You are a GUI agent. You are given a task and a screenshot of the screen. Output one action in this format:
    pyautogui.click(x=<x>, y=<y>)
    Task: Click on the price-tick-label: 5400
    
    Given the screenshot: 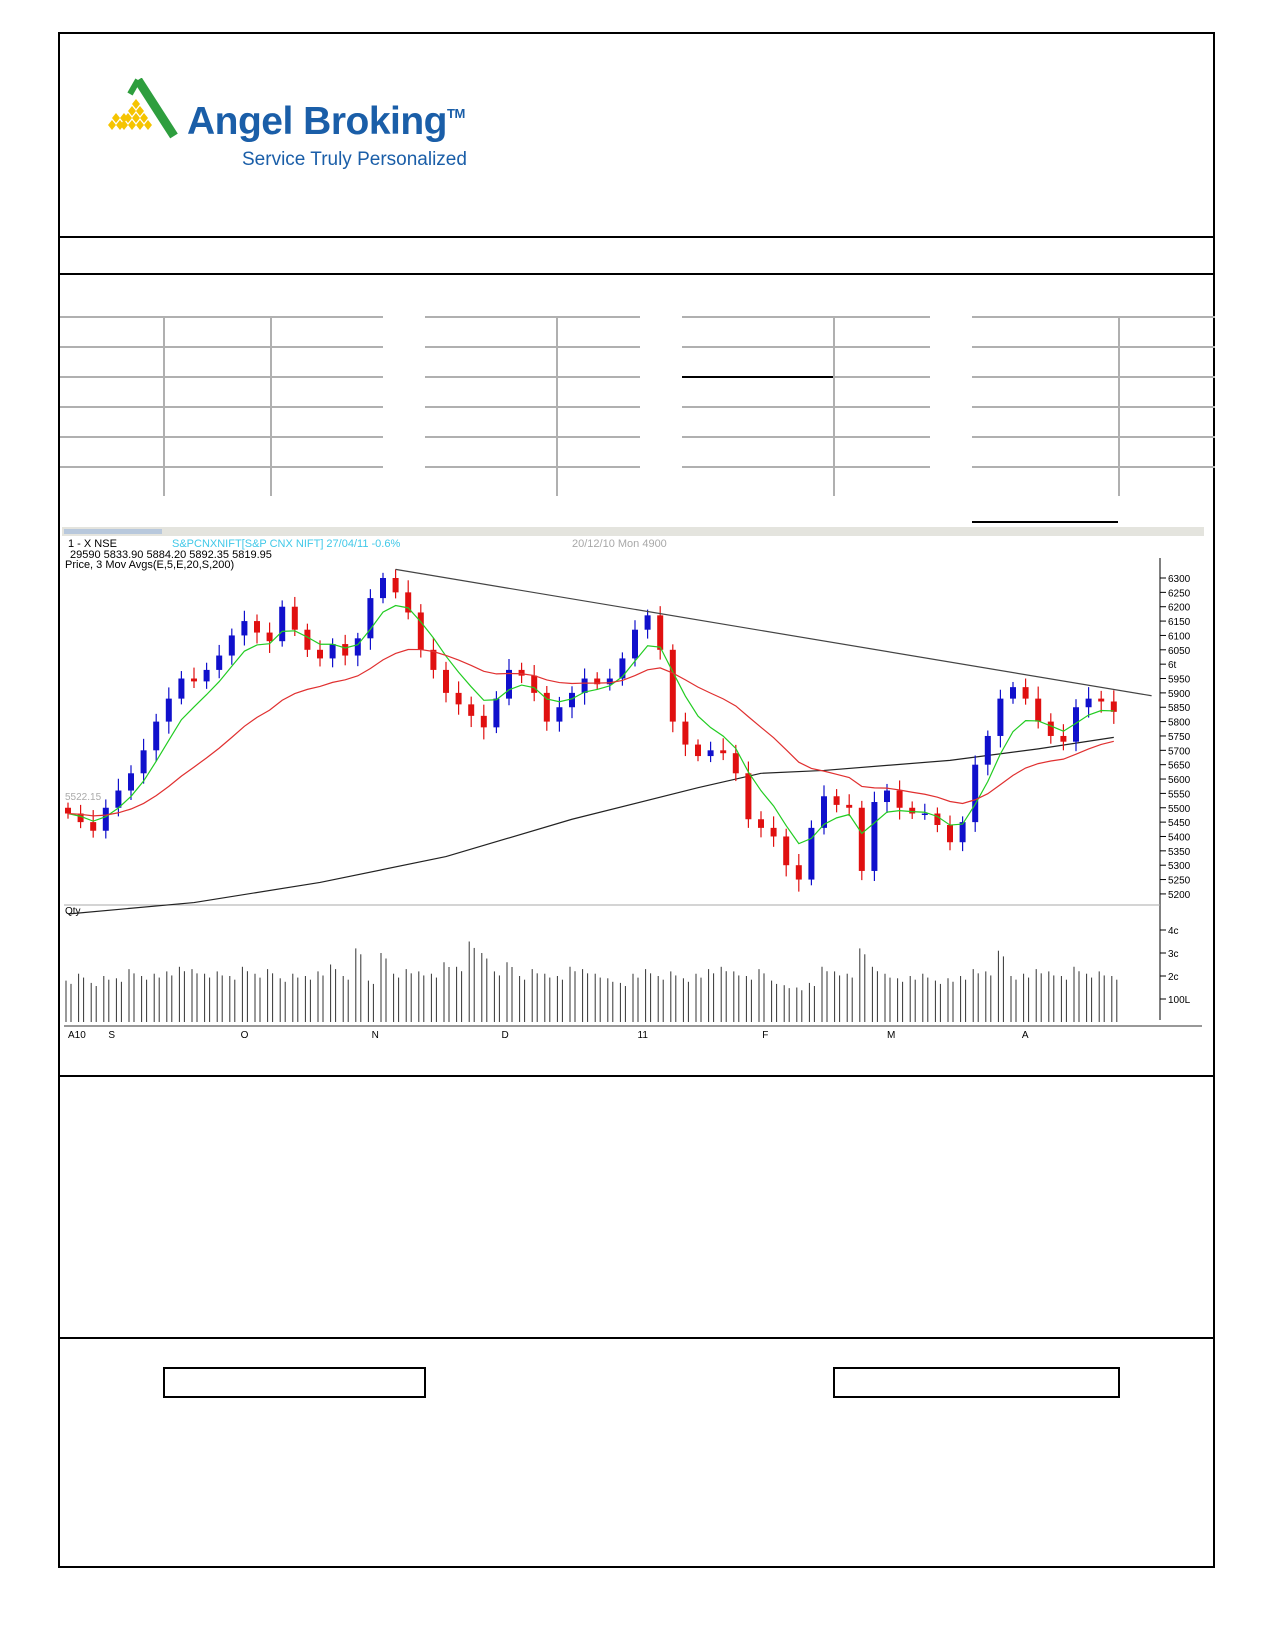 What is the action you would take?
    pyautogui.click(x=1179, y=837)
    